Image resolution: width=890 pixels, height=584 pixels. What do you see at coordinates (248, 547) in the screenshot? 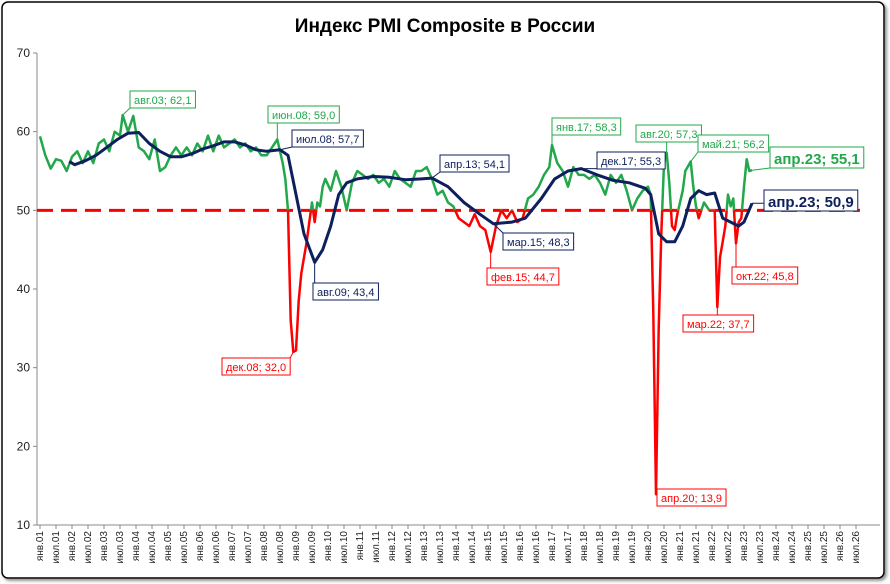
I see `x-tick-label: июл.07` at bounding box center [248, 547].